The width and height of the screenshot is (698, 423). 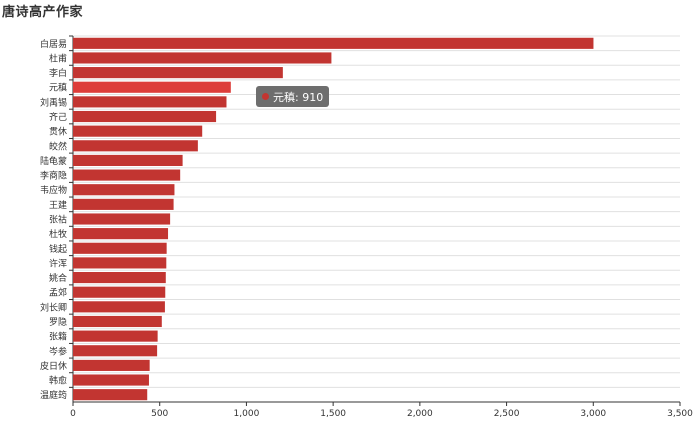 I want to click on category-label: 钱起, so click(x=58, y=249).